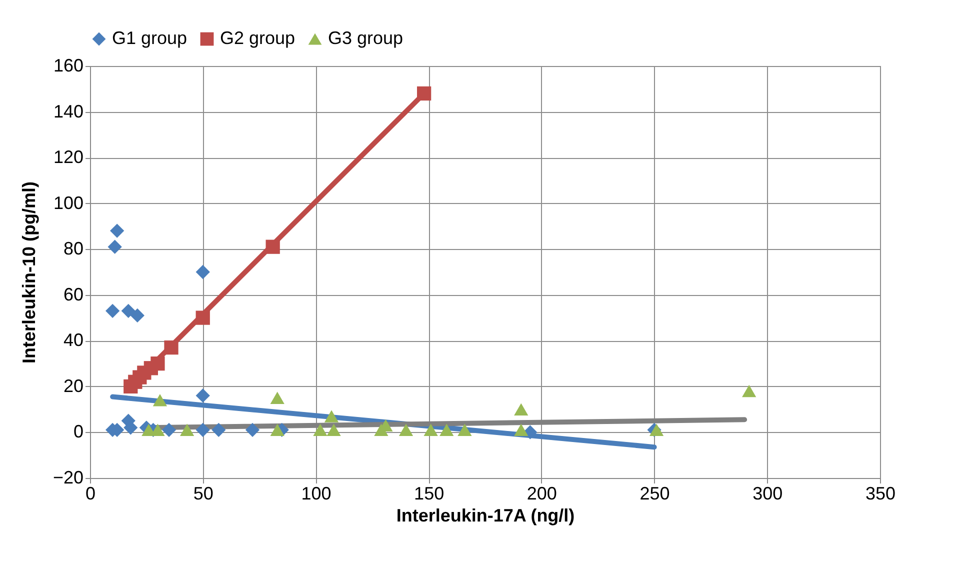  I want to click on x-axis-title: Interleukin-17A (ng/l), so click(485, 516).